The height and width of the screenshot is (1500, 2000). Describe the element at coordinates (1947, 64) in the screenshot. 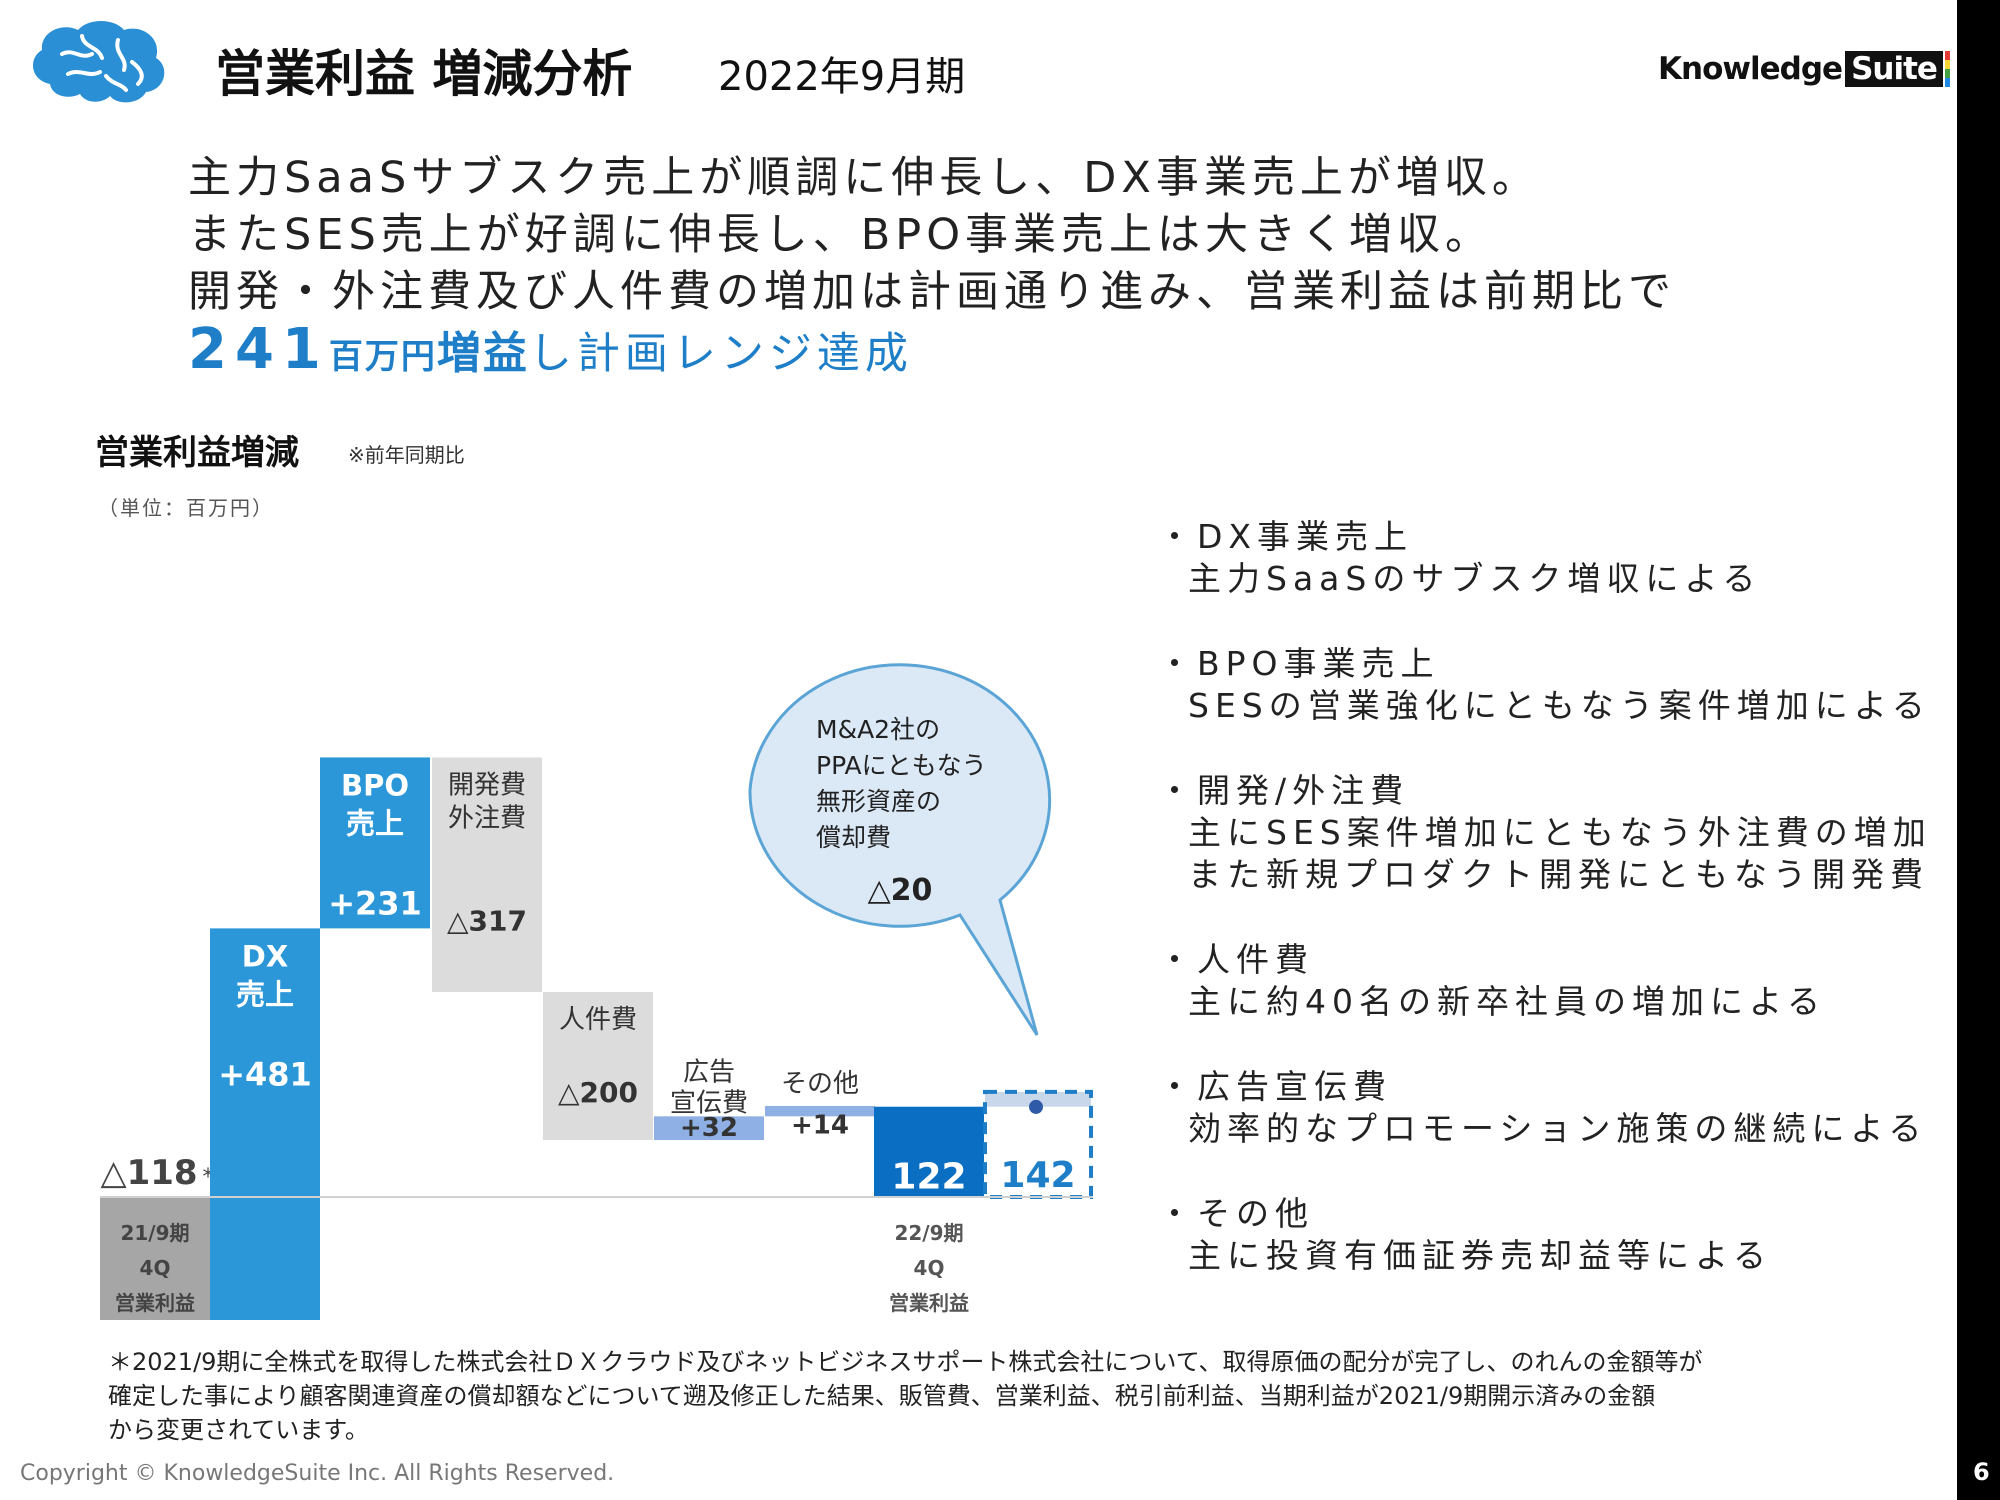

I see `brand-bar-yellow` at that location.